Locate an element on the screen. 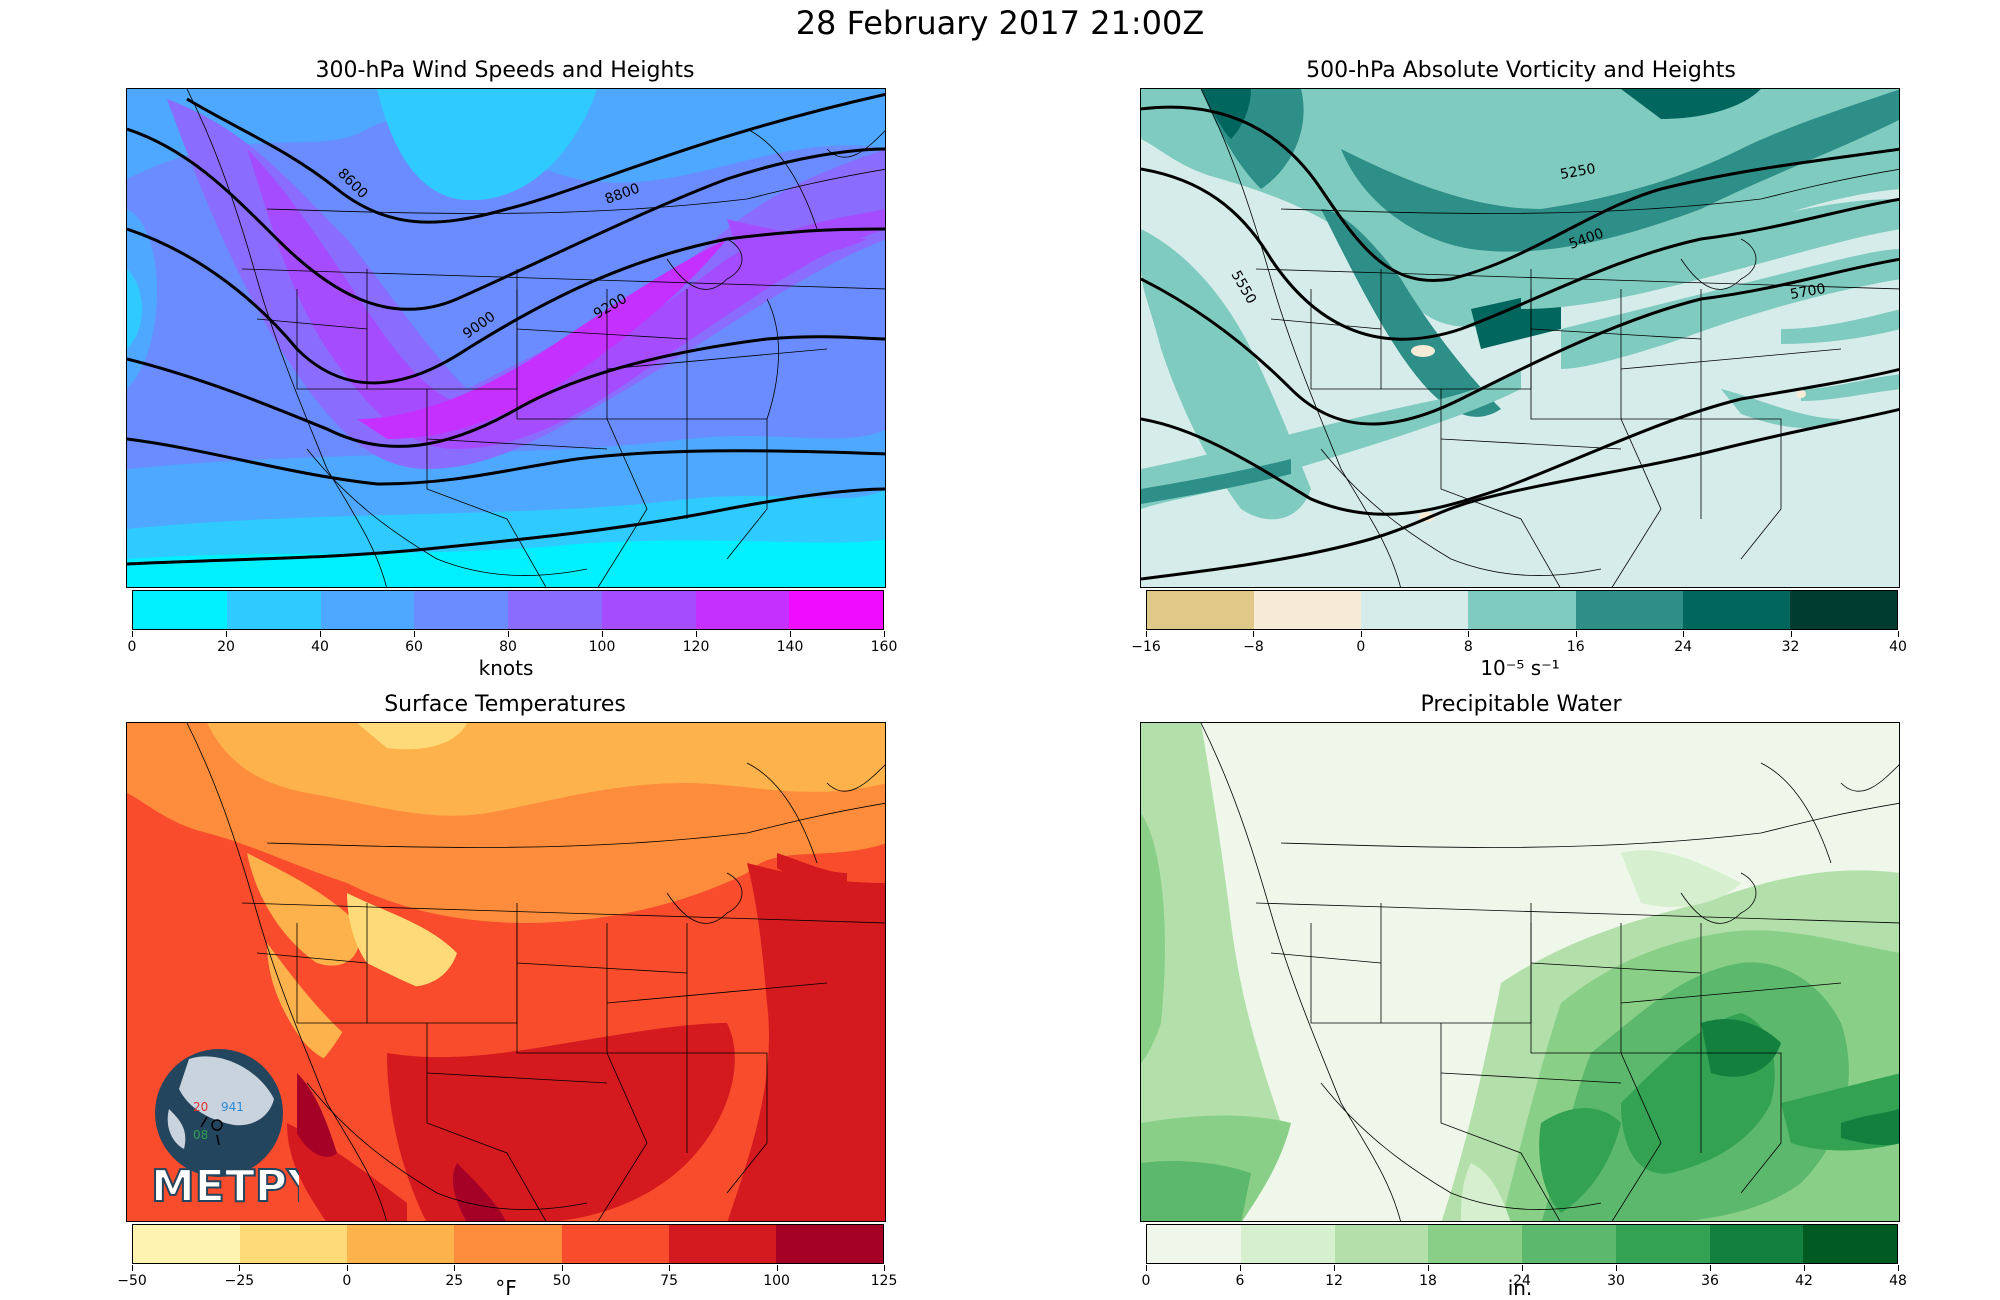 The height and width of the screenshot is (1300, 2000). colorbar-vorticity-label: 10⁻⁵ s⁻¹ is located at coordinates (1520, 668).